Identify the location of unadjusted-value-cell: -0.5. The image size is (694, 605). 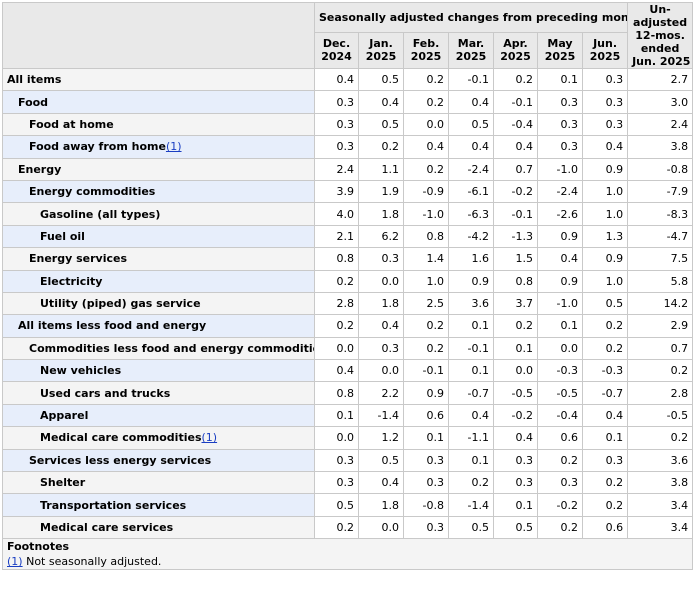
(660, 415).